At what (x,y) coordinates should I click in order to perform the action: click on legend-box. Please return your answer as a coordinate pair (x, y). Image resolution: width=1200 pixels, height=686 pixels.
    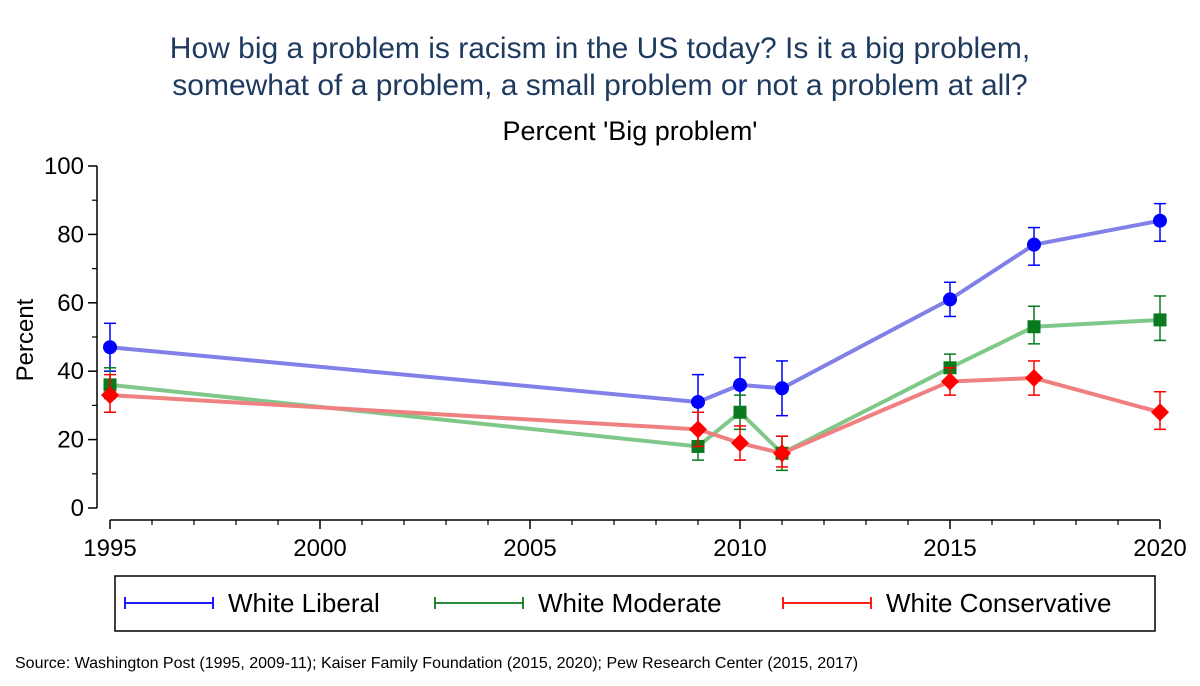
    Looking at the image, I should click on (635, 603).